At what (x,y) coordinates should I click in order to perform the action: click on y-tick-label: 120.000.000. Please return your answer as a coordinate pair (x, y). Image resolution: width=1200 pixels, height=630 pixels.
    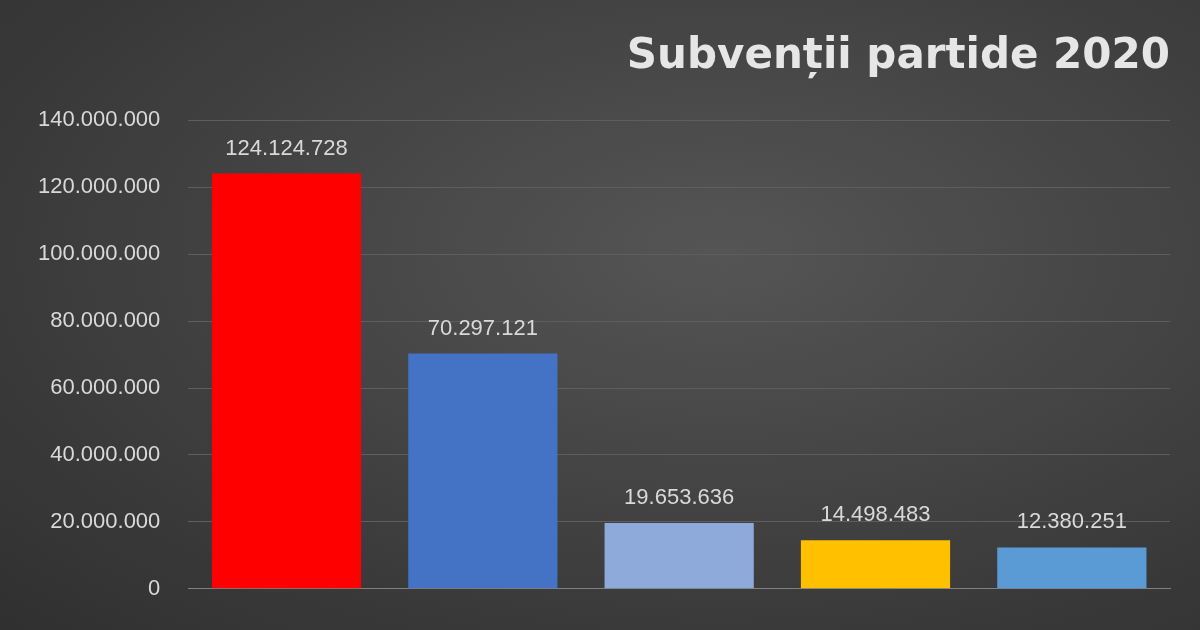
    Looking at the image, I should click on (99, 186).